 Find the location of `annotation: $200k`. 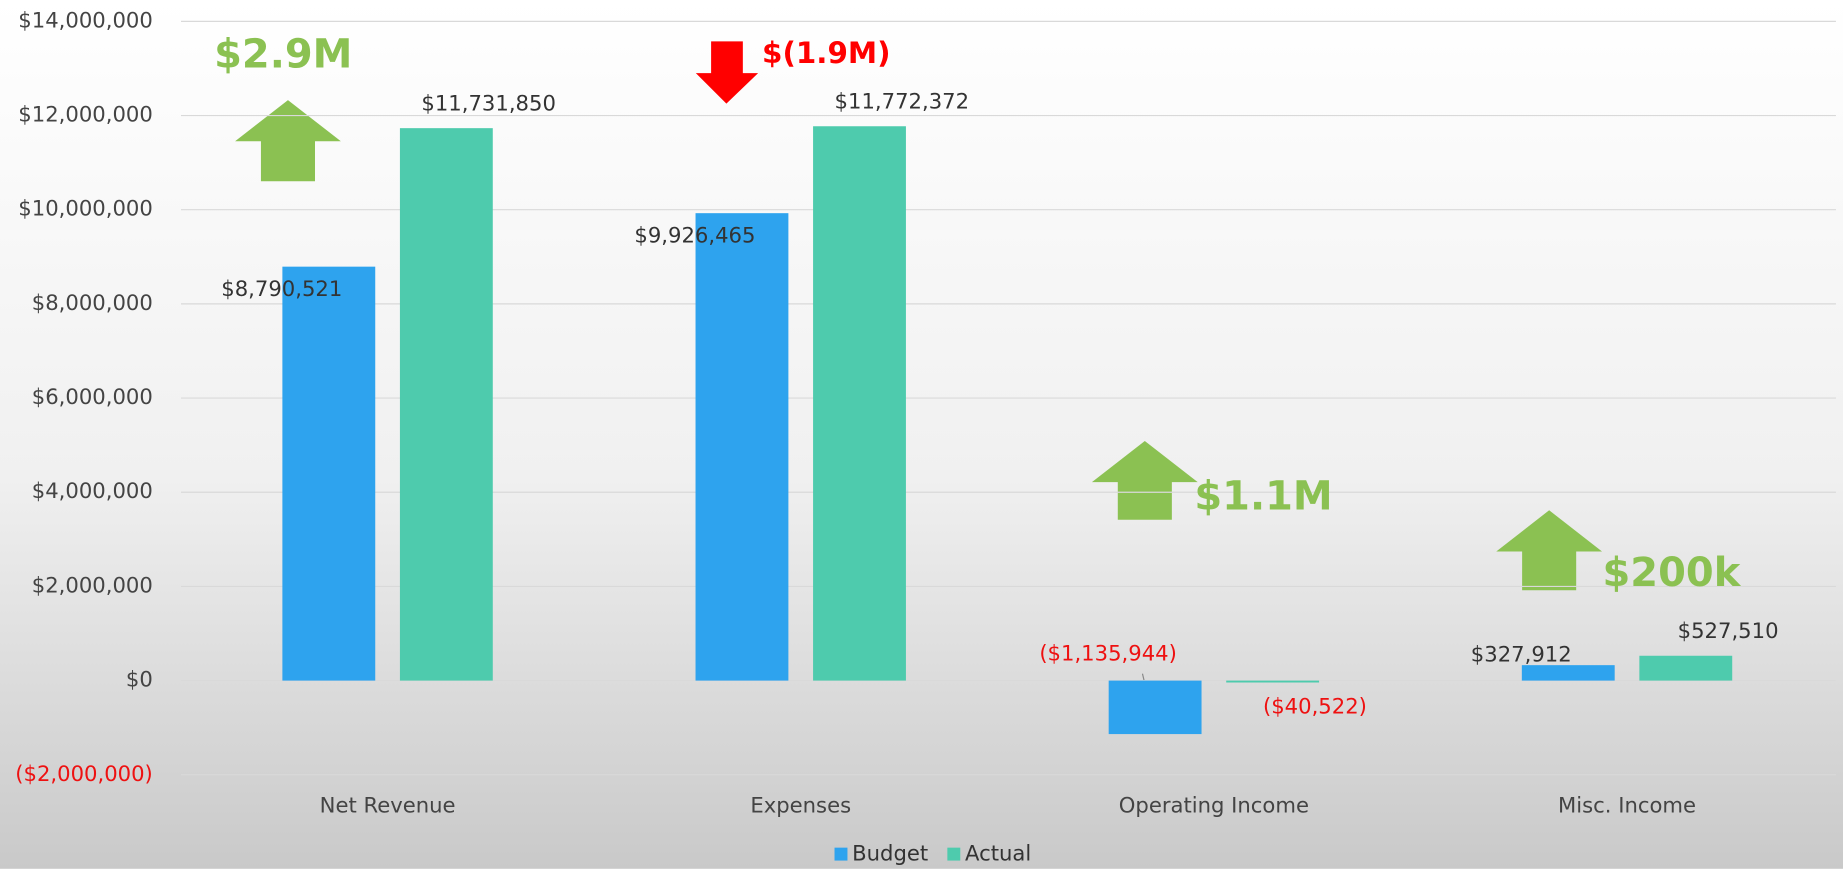

annotation: $200k is located at coordinates (1672, 573).